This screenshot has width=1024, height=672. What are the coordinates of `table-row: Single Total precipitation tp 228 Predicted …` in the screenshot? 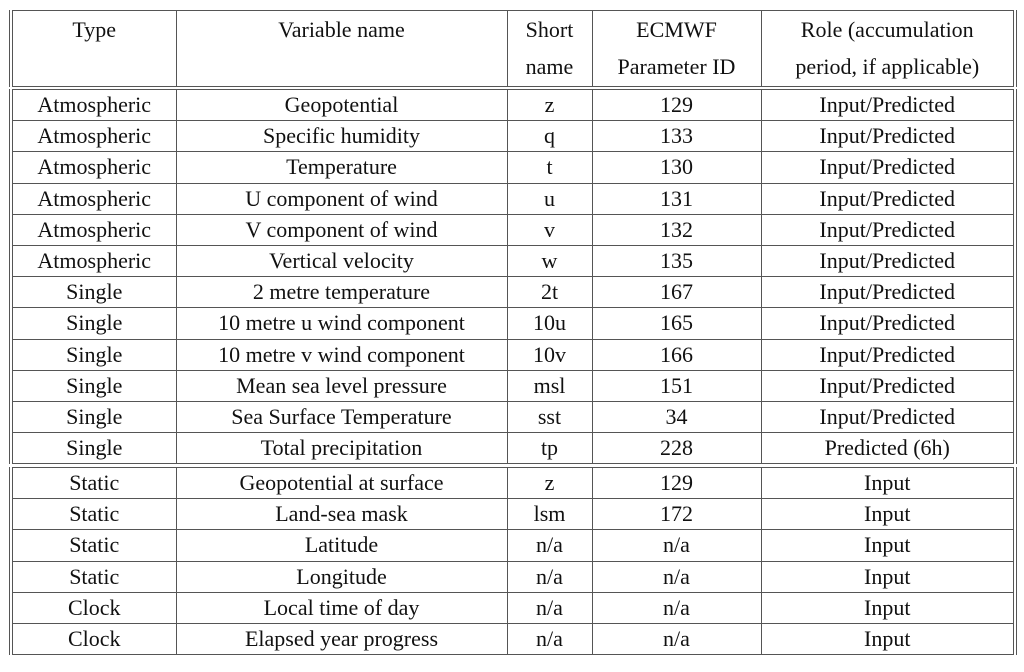 It's located at (513, 448).